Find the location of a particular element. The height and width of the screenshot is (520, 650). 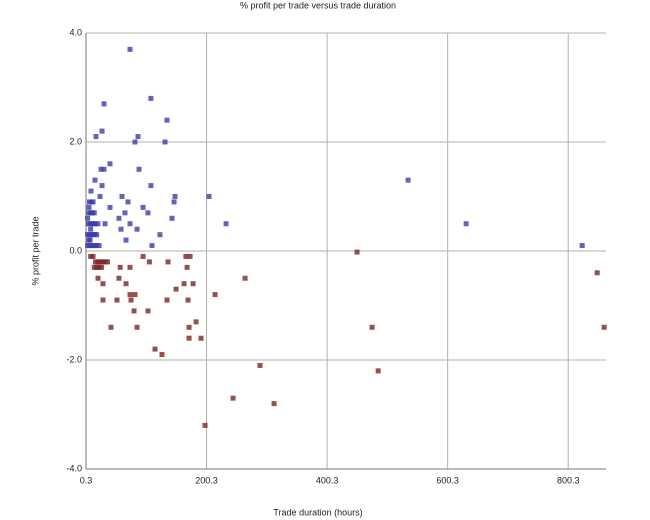

y-tick-label: 0.0 is located at coordinates (75, 250).